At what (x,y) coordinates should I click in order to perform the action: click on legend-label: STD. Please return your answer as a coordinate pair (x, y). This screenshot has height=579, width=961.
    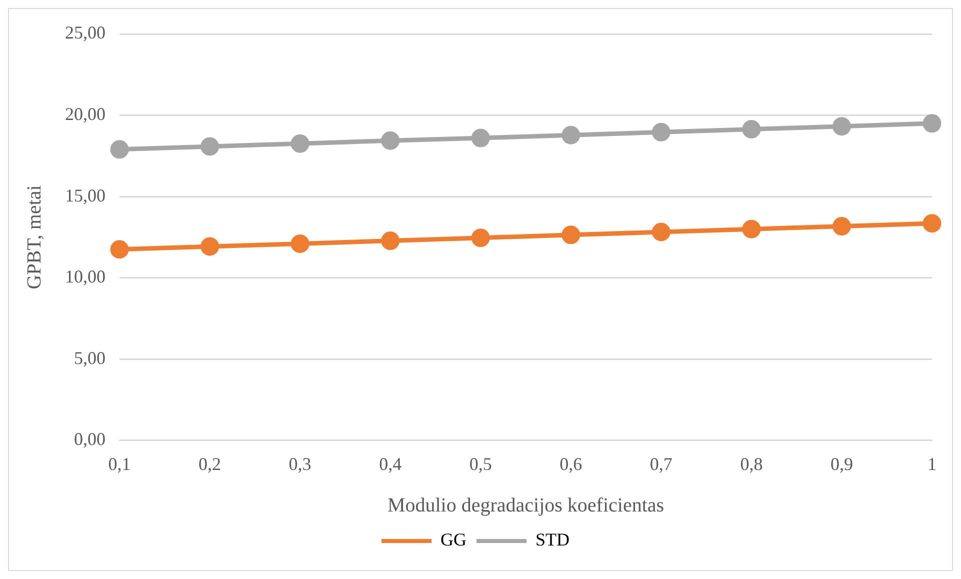
    Looking at the image, I should click on (552, 540).